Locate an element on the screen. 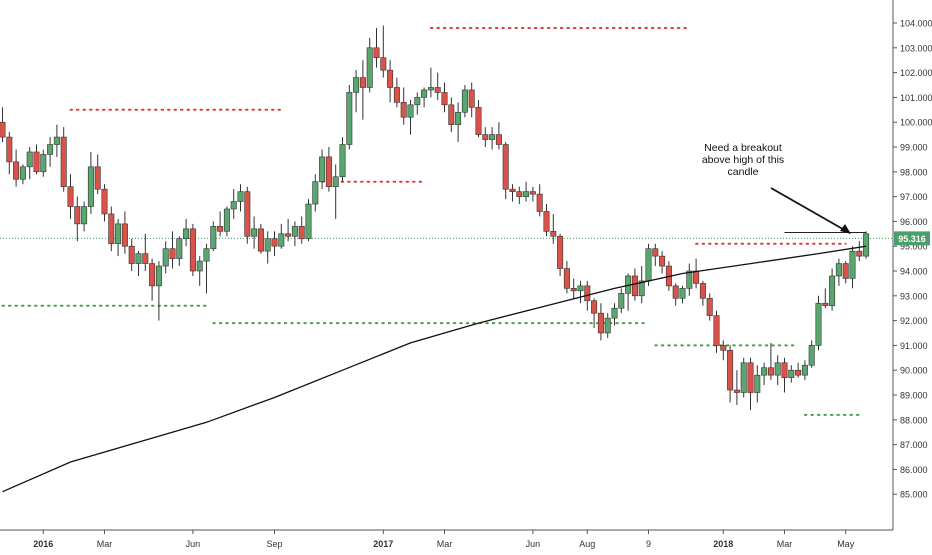  y-tick-label: 91.000 is located at coordinates (914, 346).